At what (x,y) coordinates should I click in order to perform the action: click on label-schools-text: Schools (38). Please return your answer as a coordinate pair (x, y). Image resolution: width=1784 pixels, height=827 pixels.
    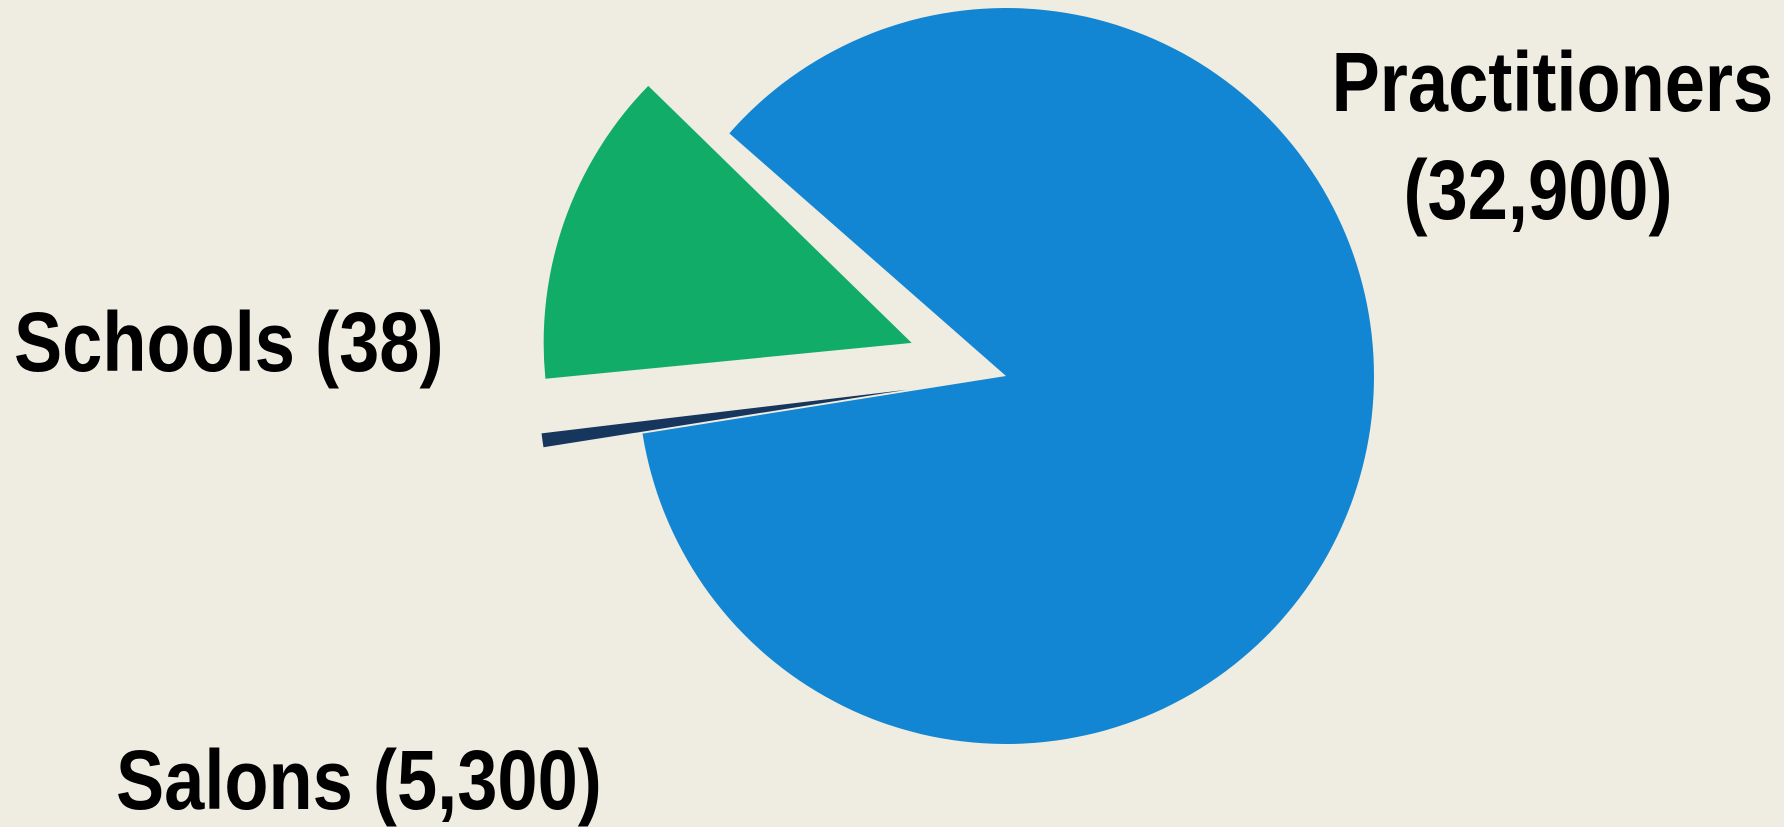
    Looking at the image, I should click on (229, 342).